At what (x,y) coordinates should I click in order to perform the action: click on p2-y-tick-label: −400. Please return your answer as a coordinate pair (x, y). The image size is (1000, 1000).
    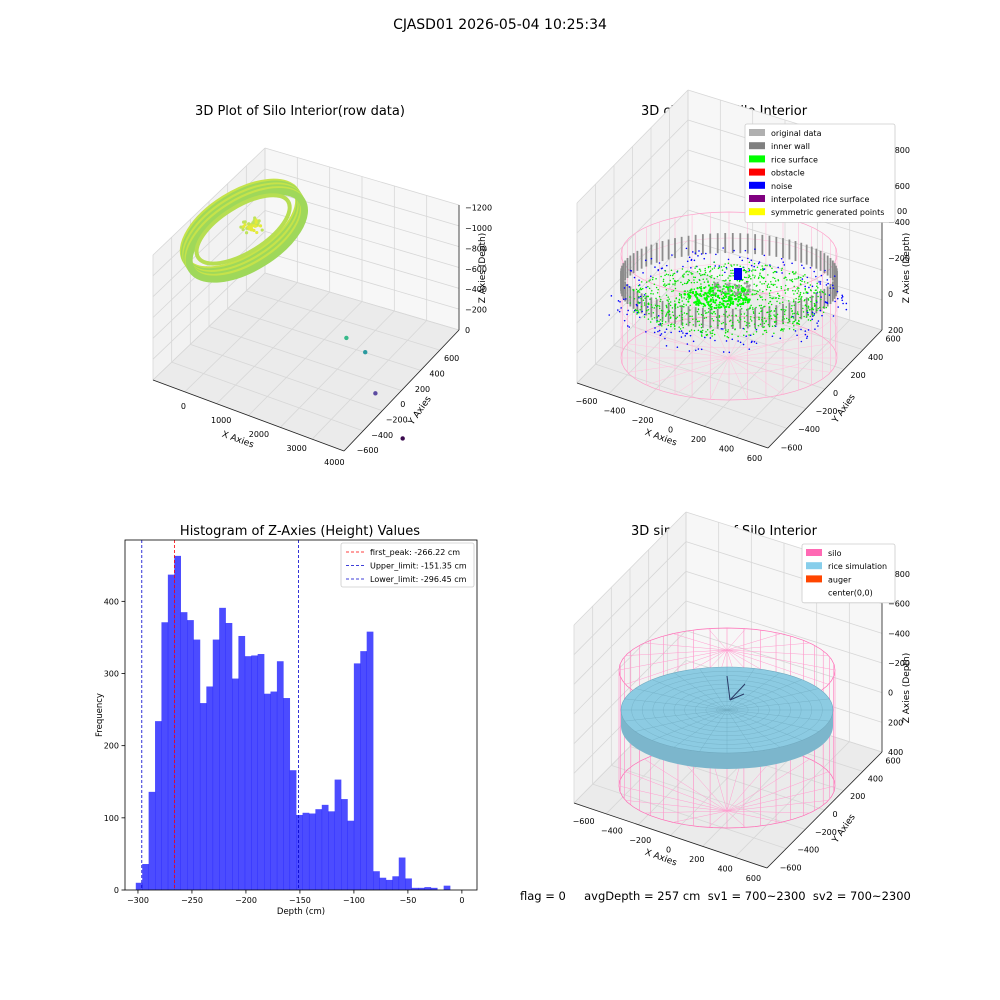
    Looking at the image, I should click on (809, 429).